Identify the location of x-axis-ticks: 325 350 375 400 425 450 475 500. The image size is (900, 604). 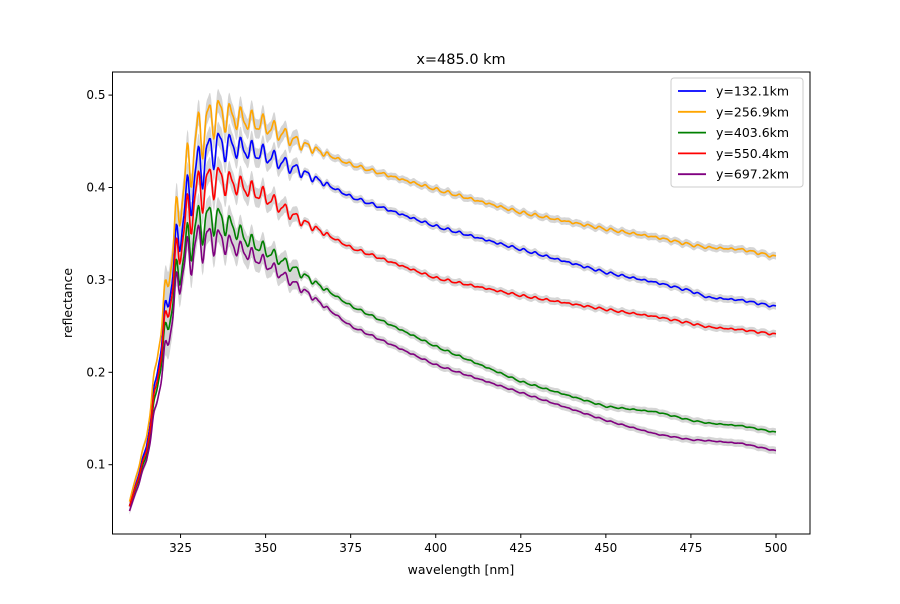
(478, 544).